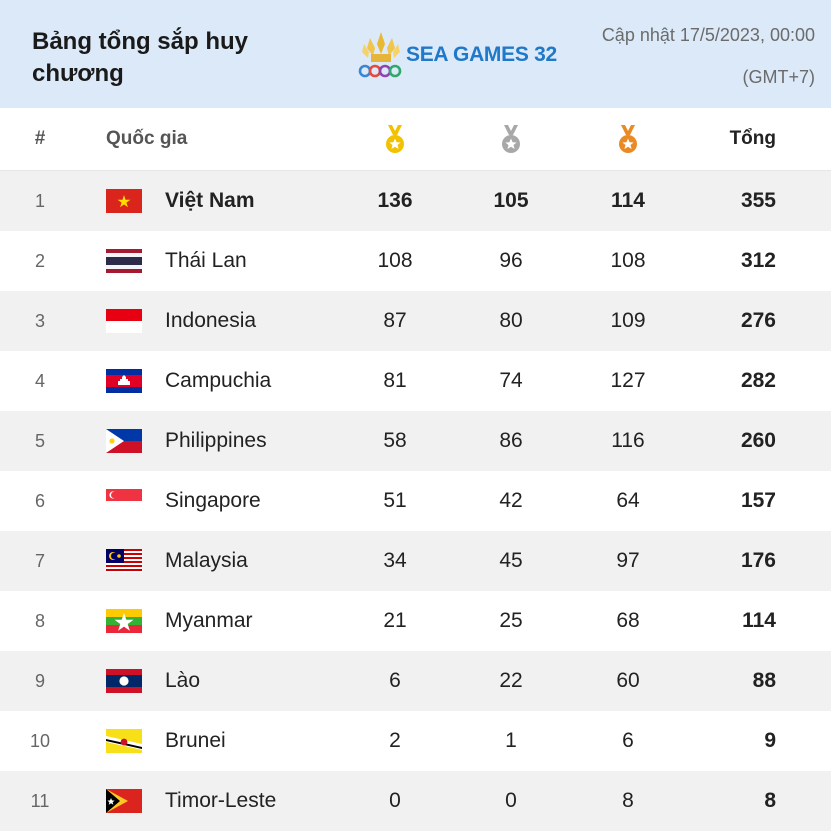 This screenshot has height=831, width=831. I want to click on country-name: Timor-Leste, so click(221, 800).